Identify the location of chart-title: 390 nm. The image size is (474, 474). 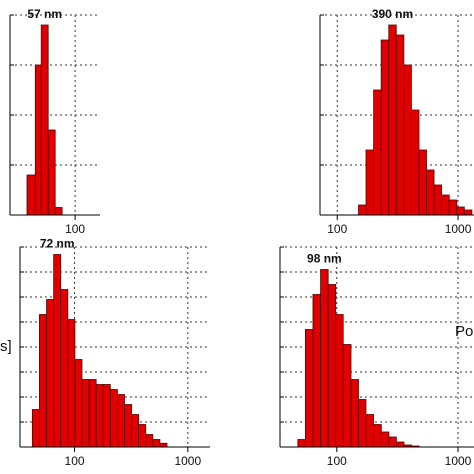
(392, 14).